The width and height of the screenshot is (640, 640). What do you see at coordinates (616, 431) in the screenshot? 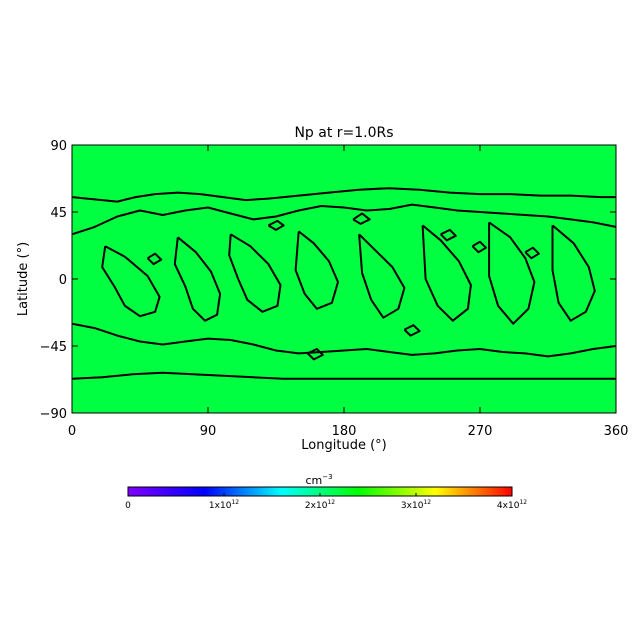
I see `x-tick-label: 360` at bounding box center [616, 431].